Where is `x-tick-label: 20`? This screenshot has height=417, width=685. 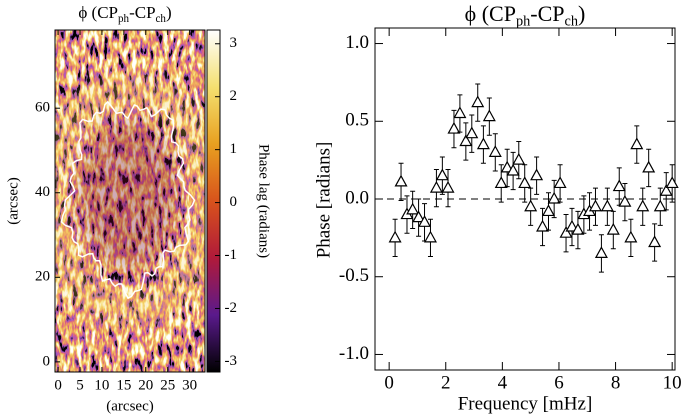
x-tick-label: 20 is located at coordinates (145, 385).